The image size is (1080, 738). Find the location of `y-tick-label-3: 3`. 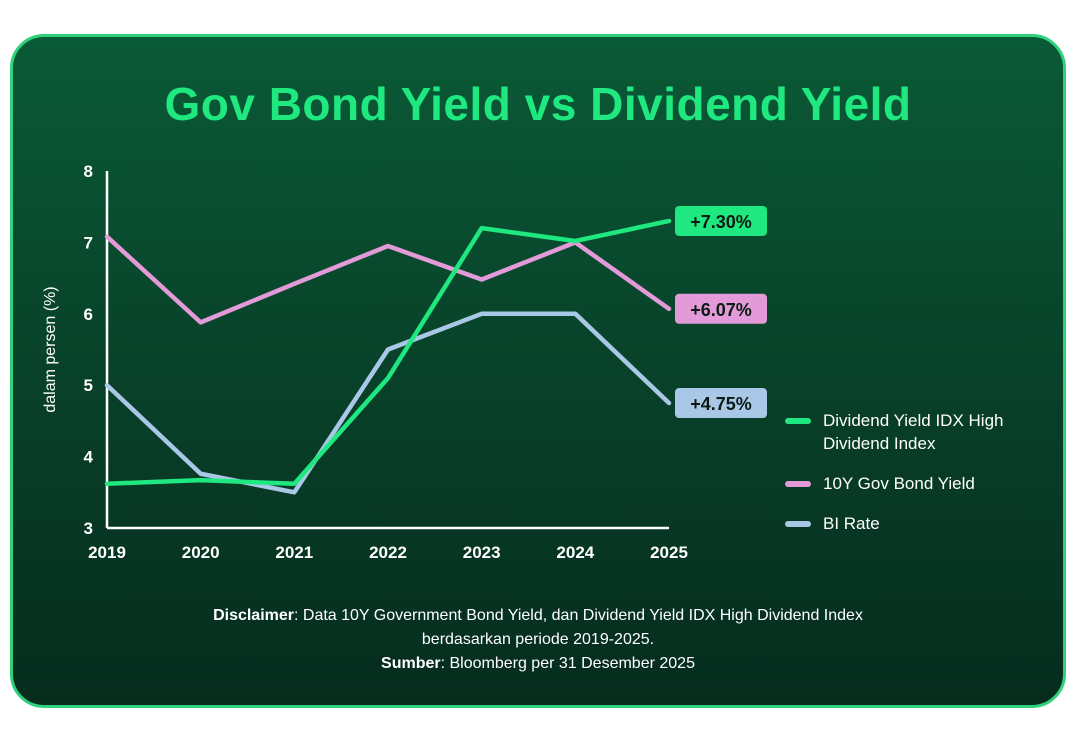

y-tick-label-3: 3 is located at coordinates (88, 528).